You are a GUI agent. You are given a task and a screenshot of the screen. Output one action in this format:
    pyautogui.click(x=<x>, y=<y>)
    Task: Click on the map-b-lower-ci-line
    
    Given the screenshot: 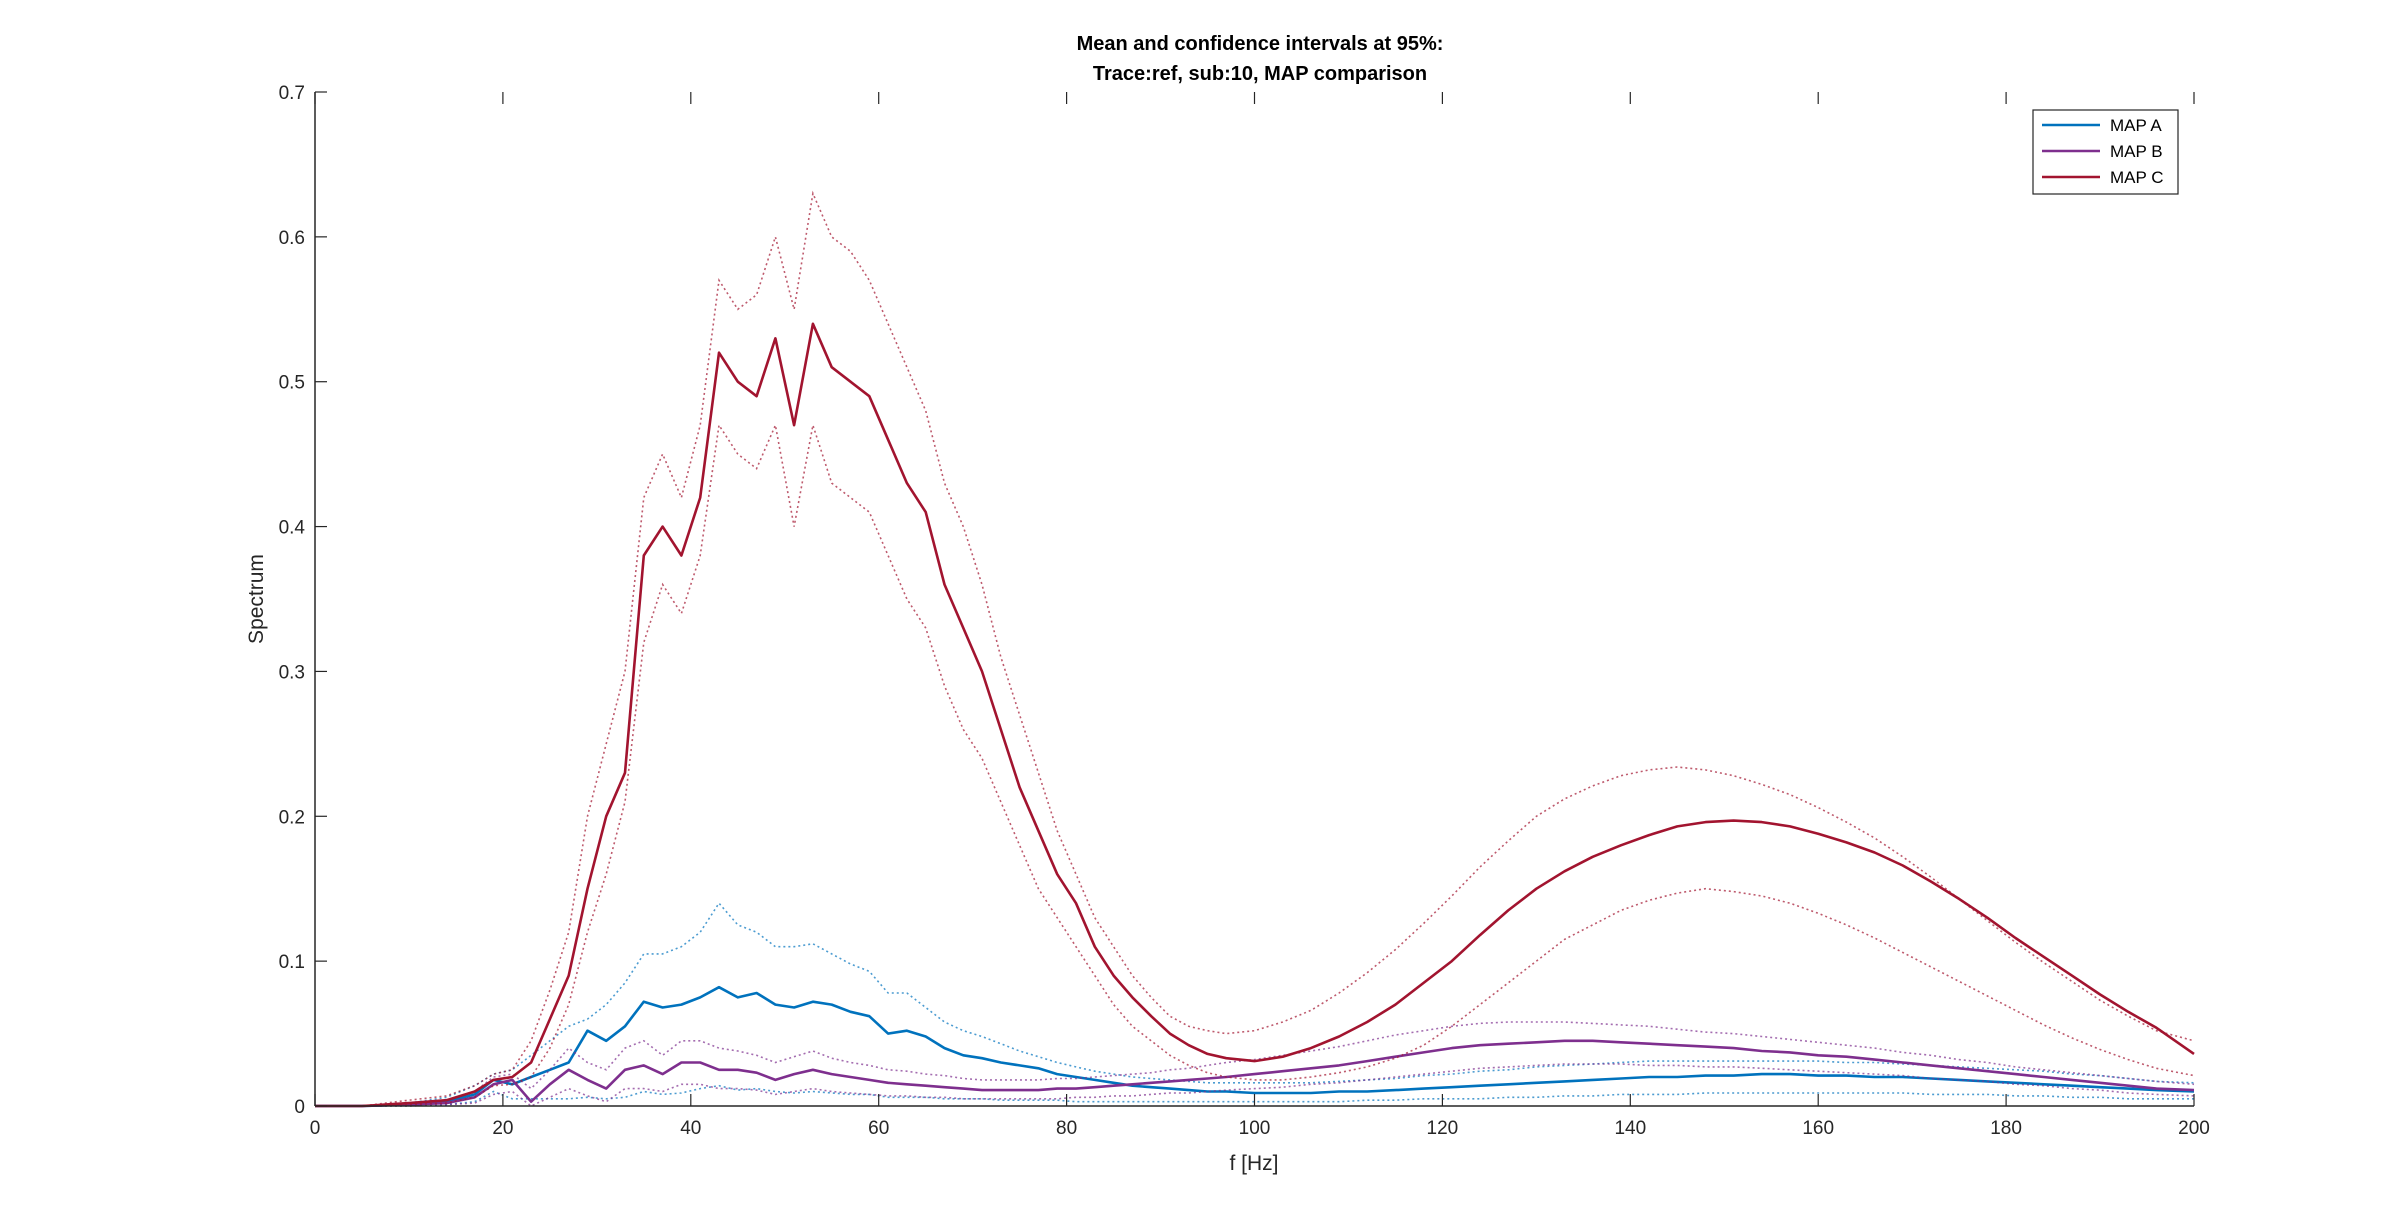 What is the action you would take?
    pyautogui.click(x=1255, y=1085)
    